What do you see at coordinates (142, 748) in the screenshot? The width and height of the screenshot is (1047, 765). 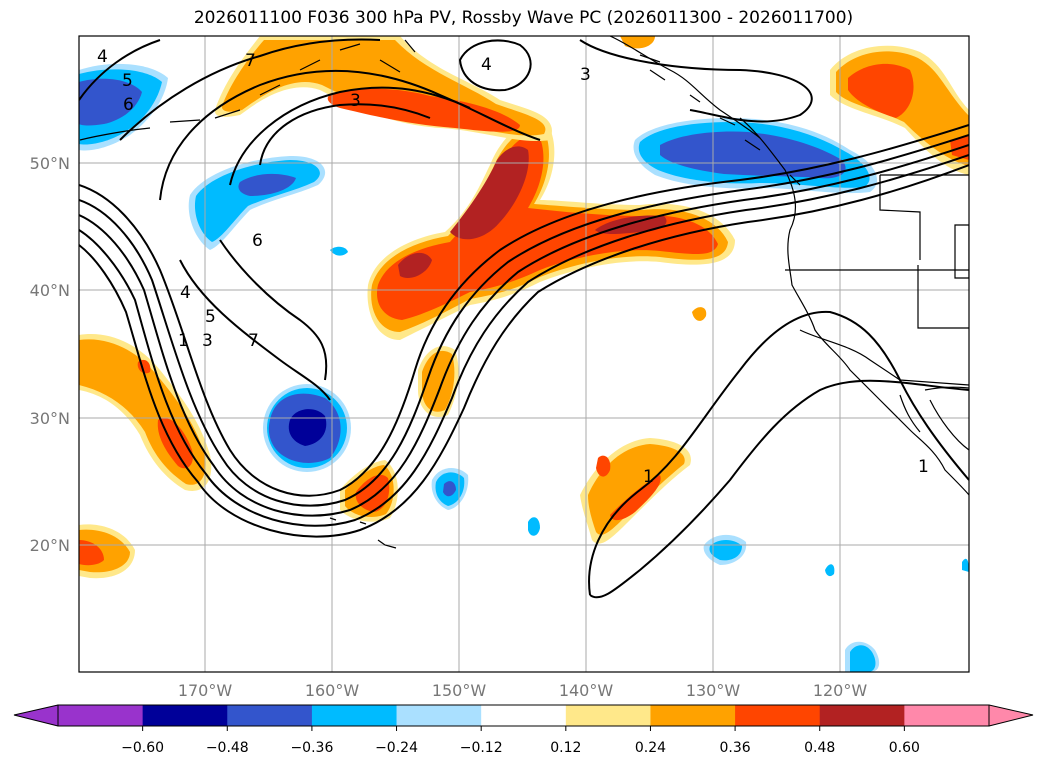 I see `colorbar-tick-label: −0.60` at bounding box center [142, 748].